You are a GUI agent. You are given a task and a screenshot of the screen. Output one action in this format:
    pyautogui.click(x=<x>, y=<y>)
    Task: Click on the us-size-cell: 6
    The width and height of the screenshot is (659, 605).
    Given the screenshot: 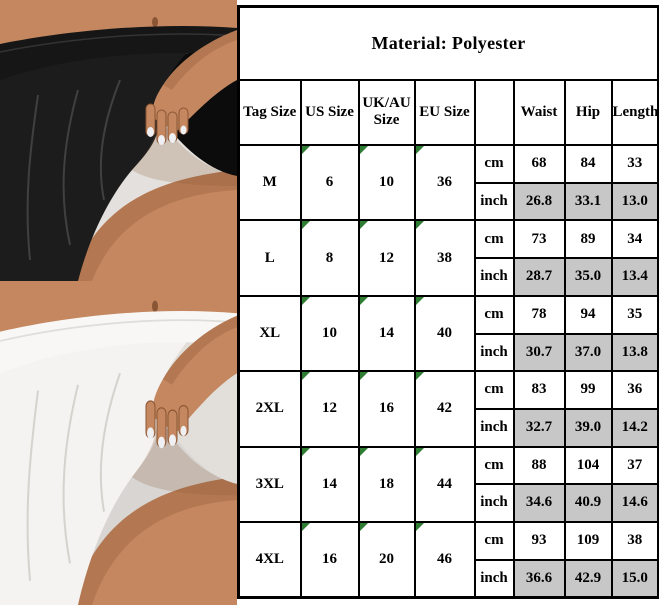 What is the action you would take?
    pyautogui.click(x=329, y=183)
    